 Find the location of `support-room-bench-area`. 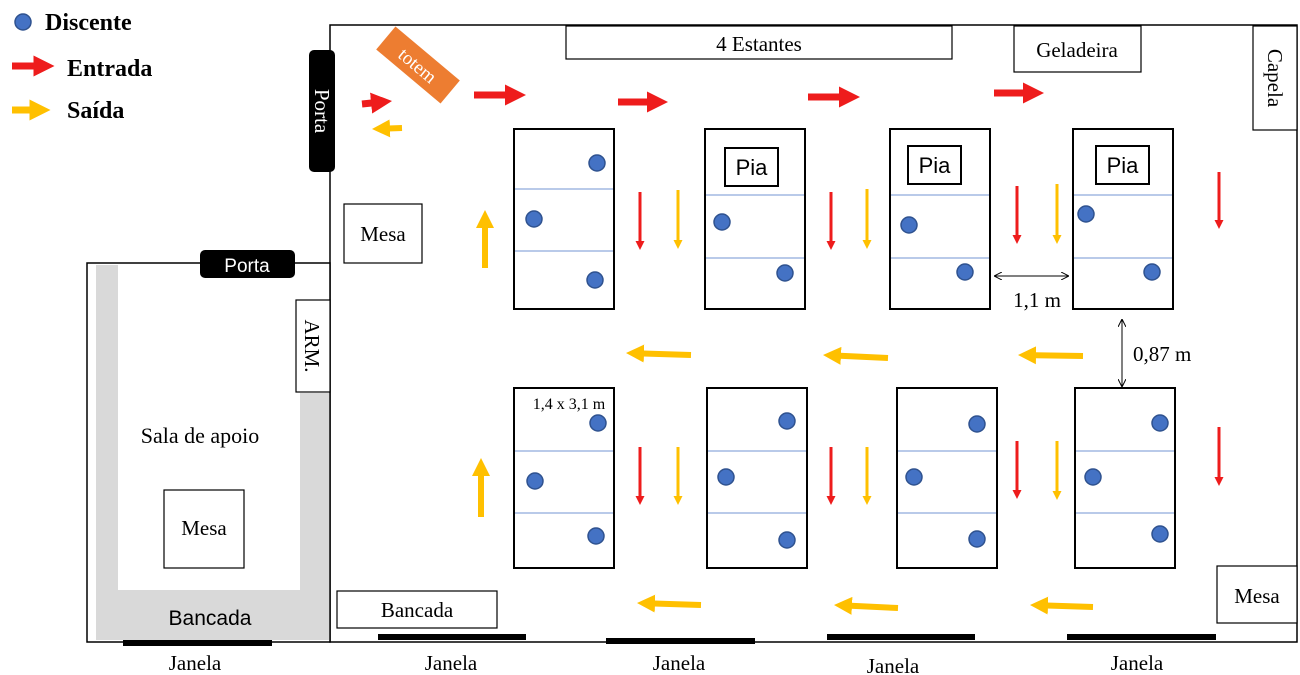

support-room-bench-area is located at coordinates (212, 452).